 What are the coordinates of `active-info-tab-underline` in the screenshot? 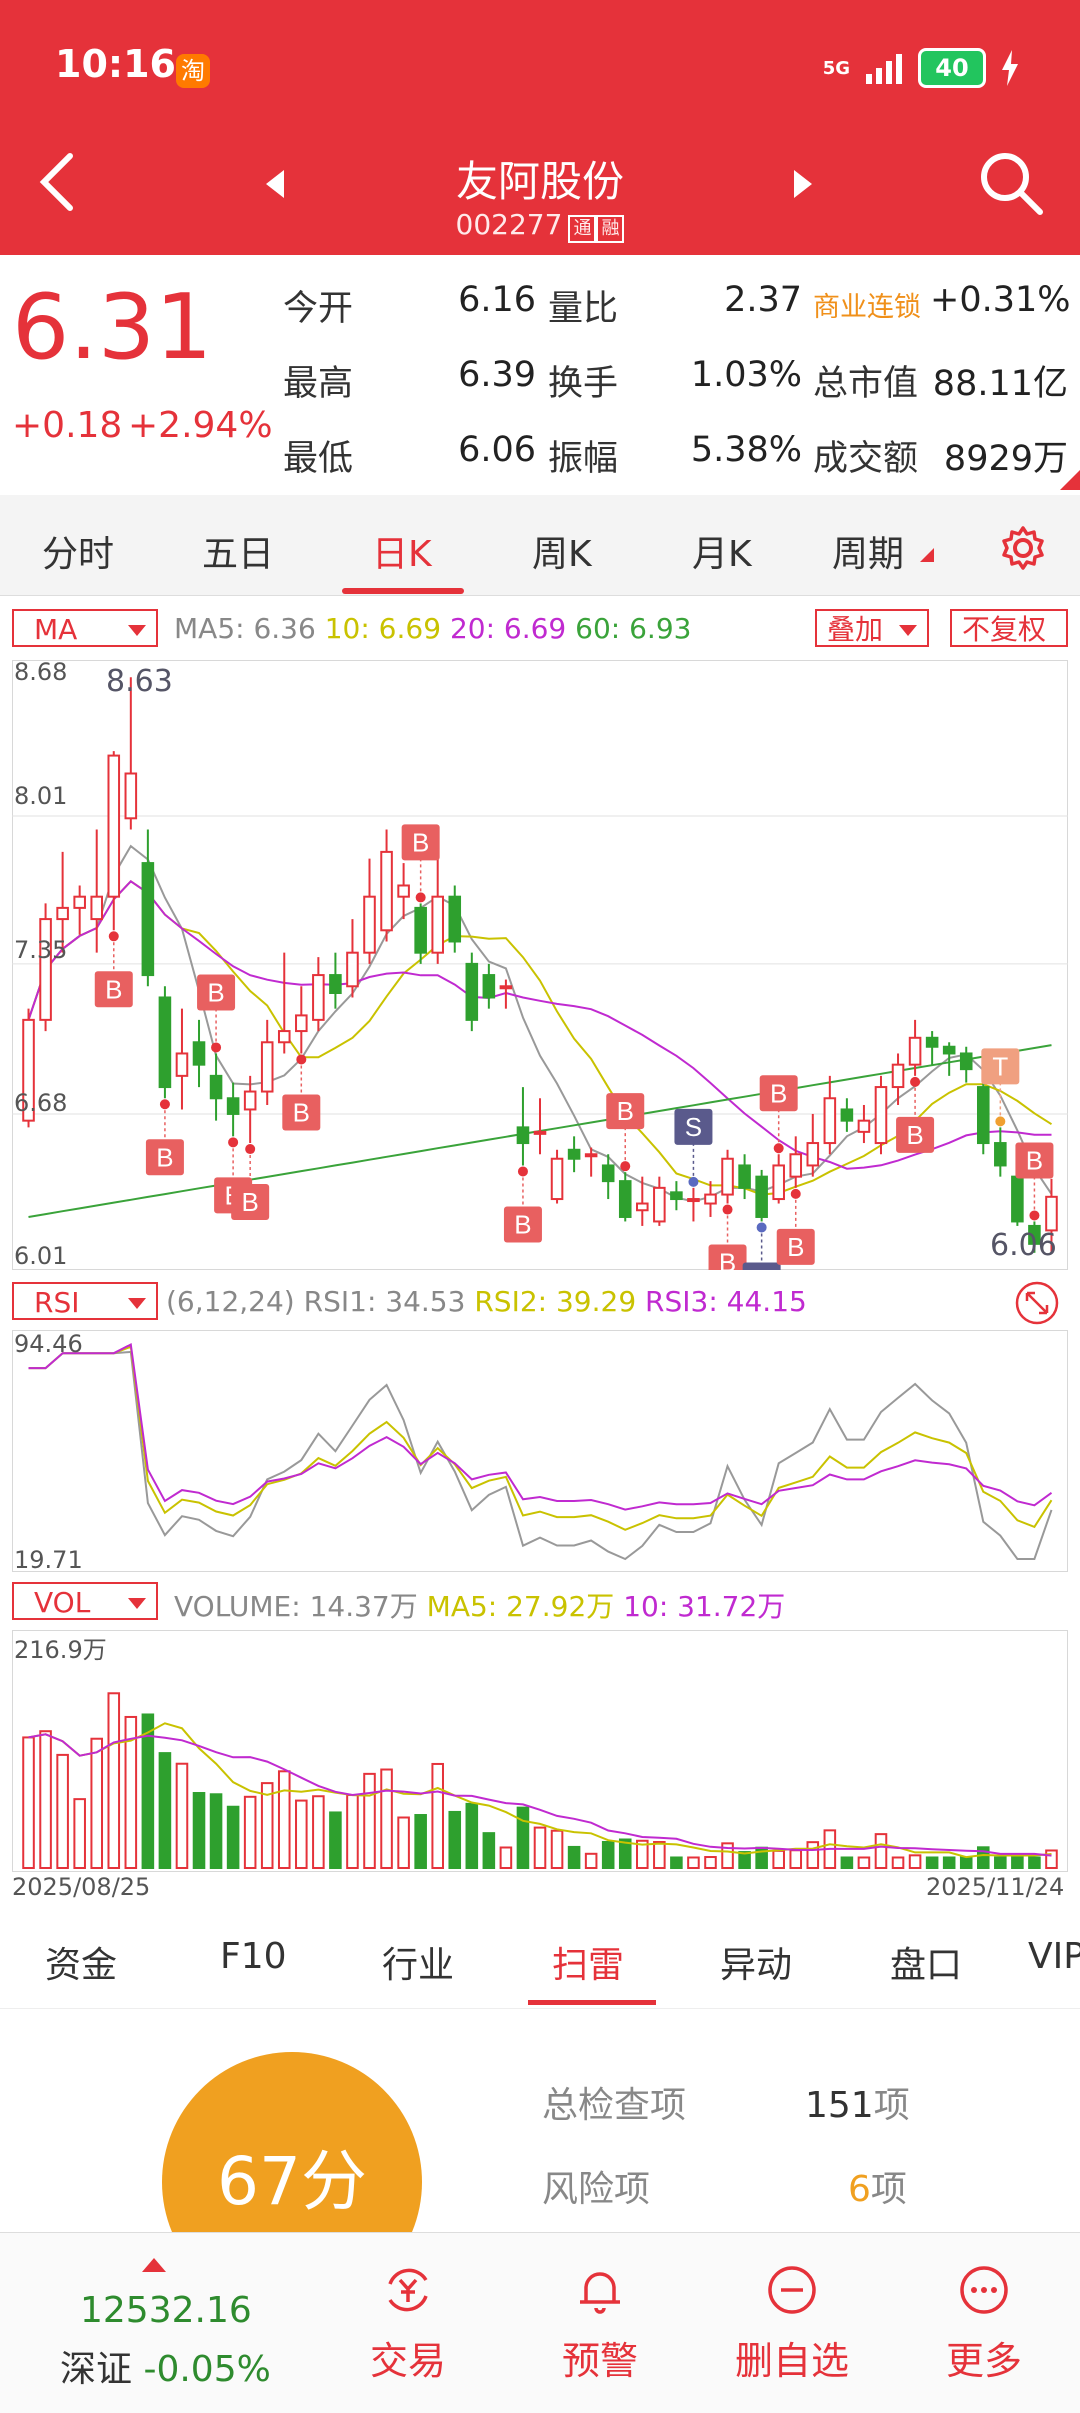 It's located at (592, 2002).